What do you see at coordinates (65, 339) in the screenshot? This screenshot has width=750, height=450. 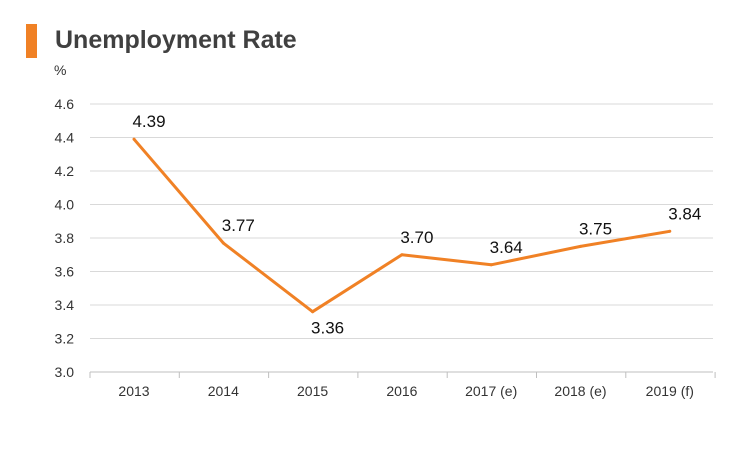 I see `y-tick-label: 3.2` at bounding box center [65, 339].